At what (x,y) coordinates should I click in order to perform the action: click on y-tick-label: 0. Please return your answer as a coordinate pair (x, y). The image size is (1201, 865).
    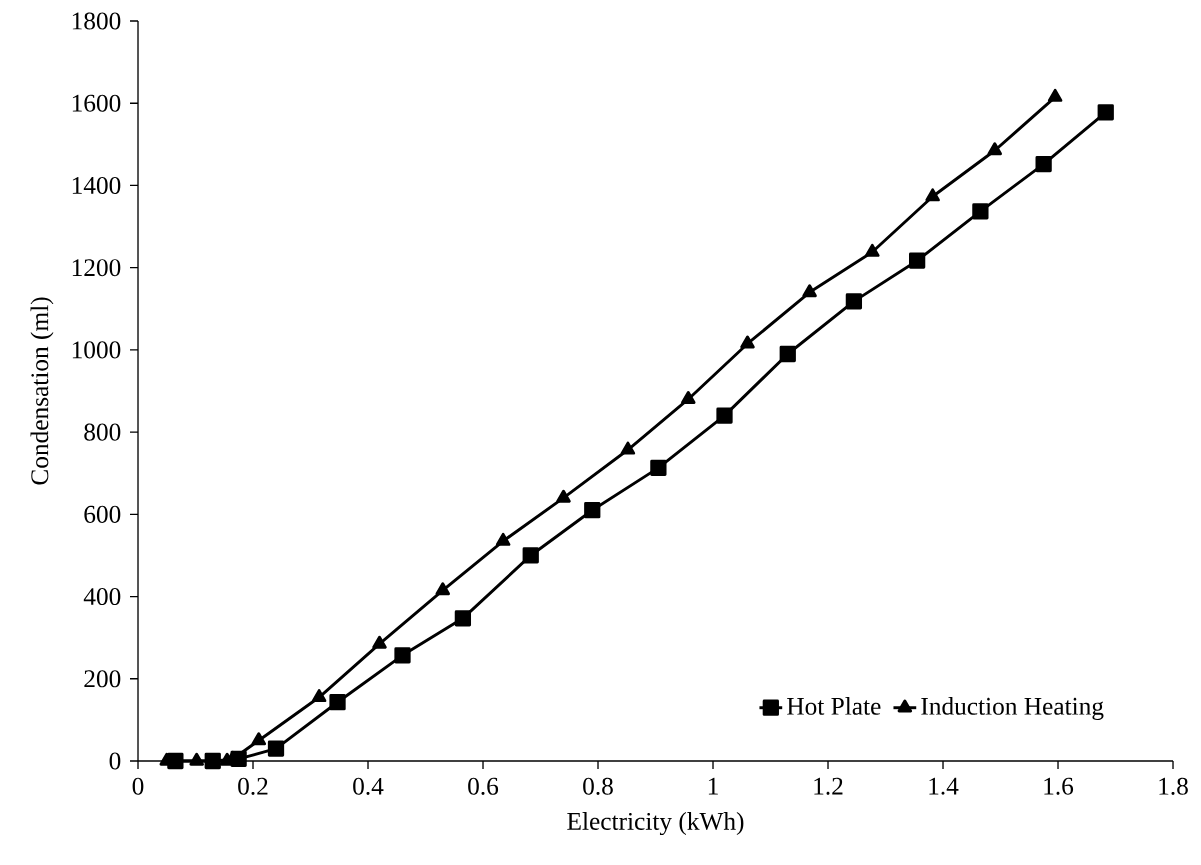
    Looking at the image, I should click on (115, 761).